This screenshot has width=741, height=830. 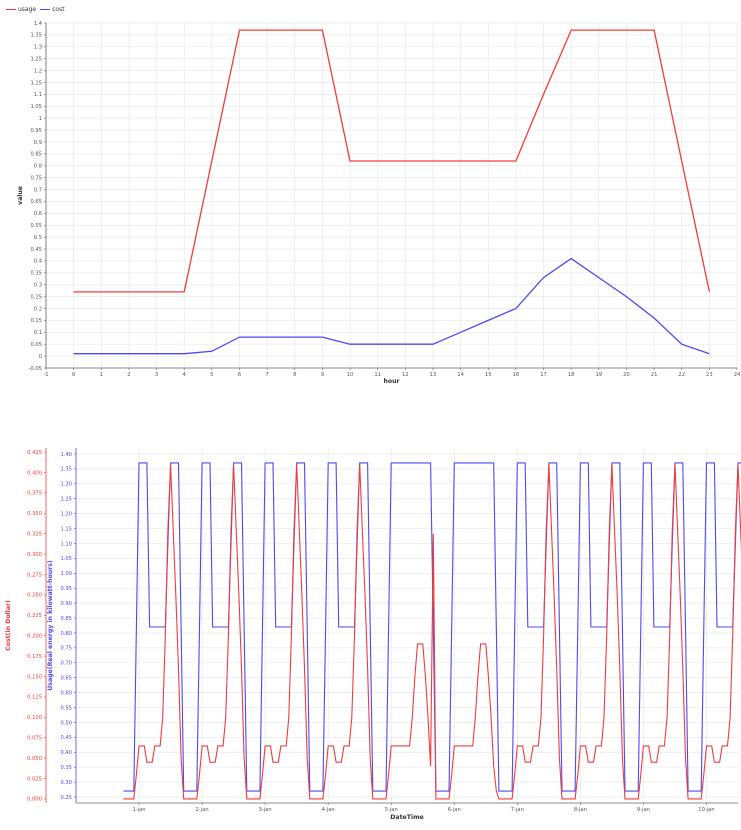 I want to click on x-tick-label: 24, so click(x=737, y=375).